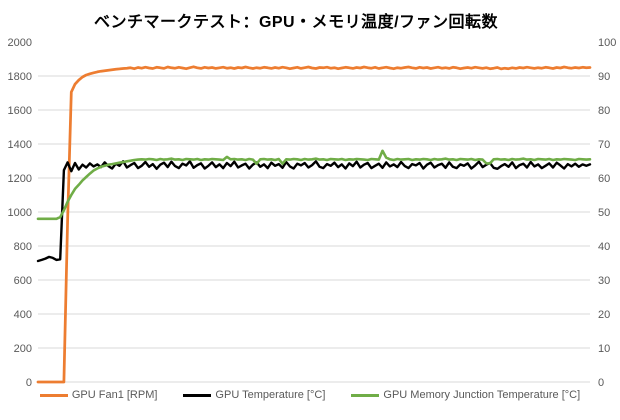  What do you see at coordinates (20, 77) in the screenshot?
I see `left-axis-tick-label: 1800` at bounding box center [20, 77].